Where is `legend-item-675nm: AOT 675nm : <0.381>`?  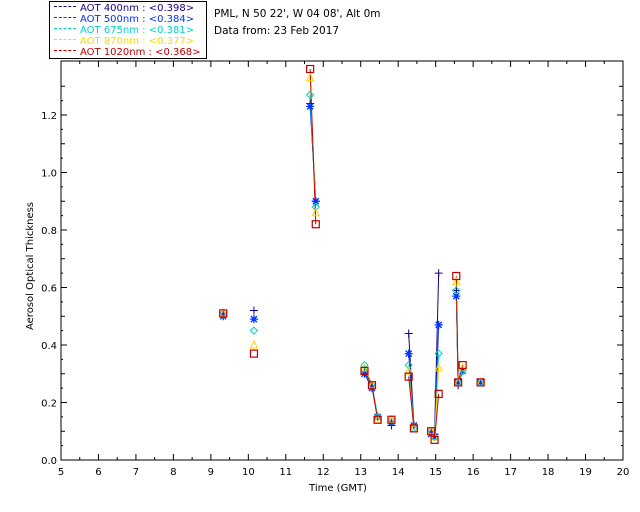 legend-item-675nm: AOT 675nm : <0.381> is located at coordinates (124, 30).